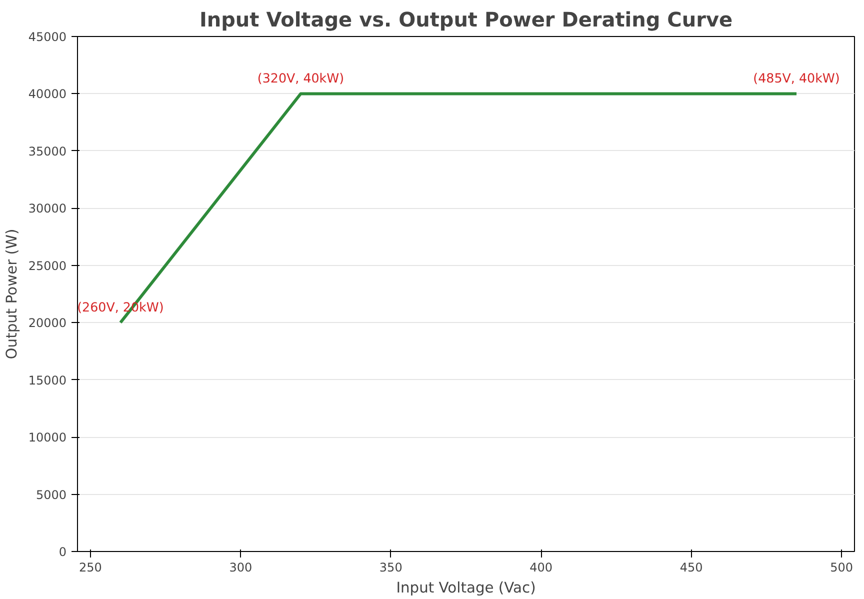  What do you see at coordinates (47, 323) in the screenshot?
I see `y-tick-label: 20000` at bounding box center [47, 323].